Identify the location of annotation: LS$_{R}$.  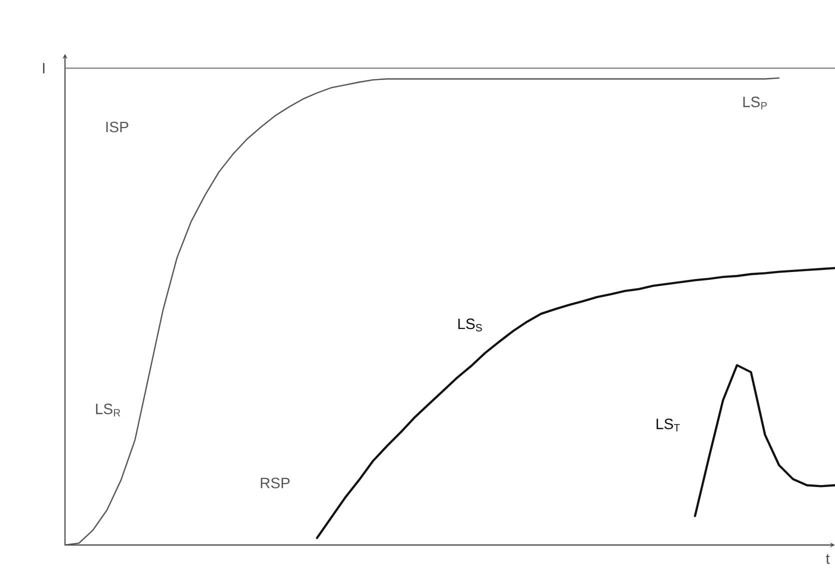
(108, 410).